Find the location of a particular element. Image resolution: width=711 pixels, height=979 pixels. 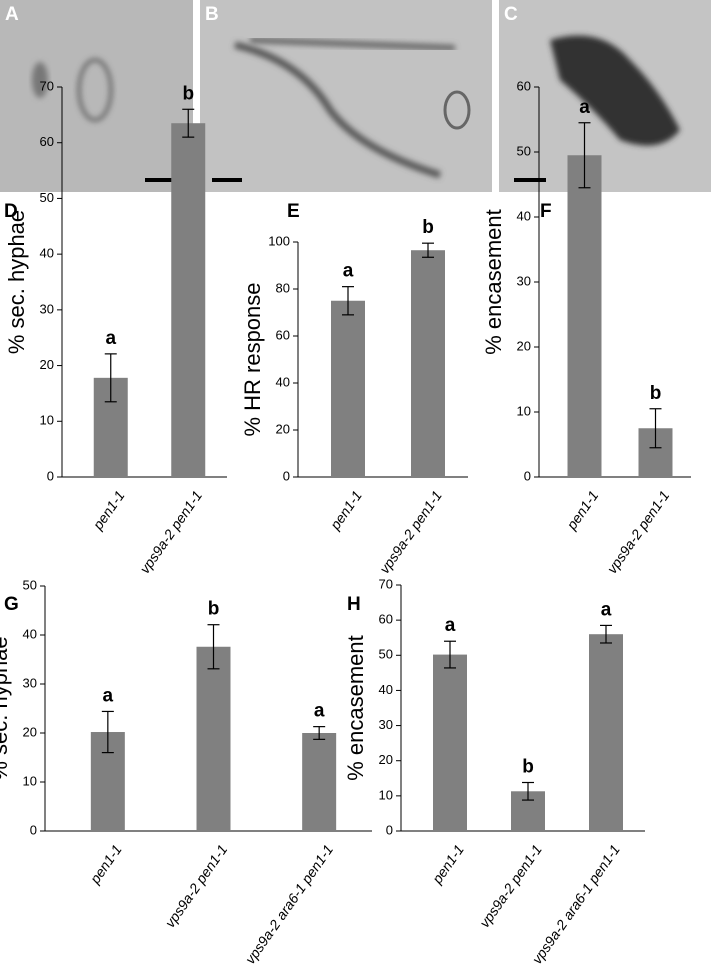

y-tick-label: 100 is located at coordinates (279, 240).